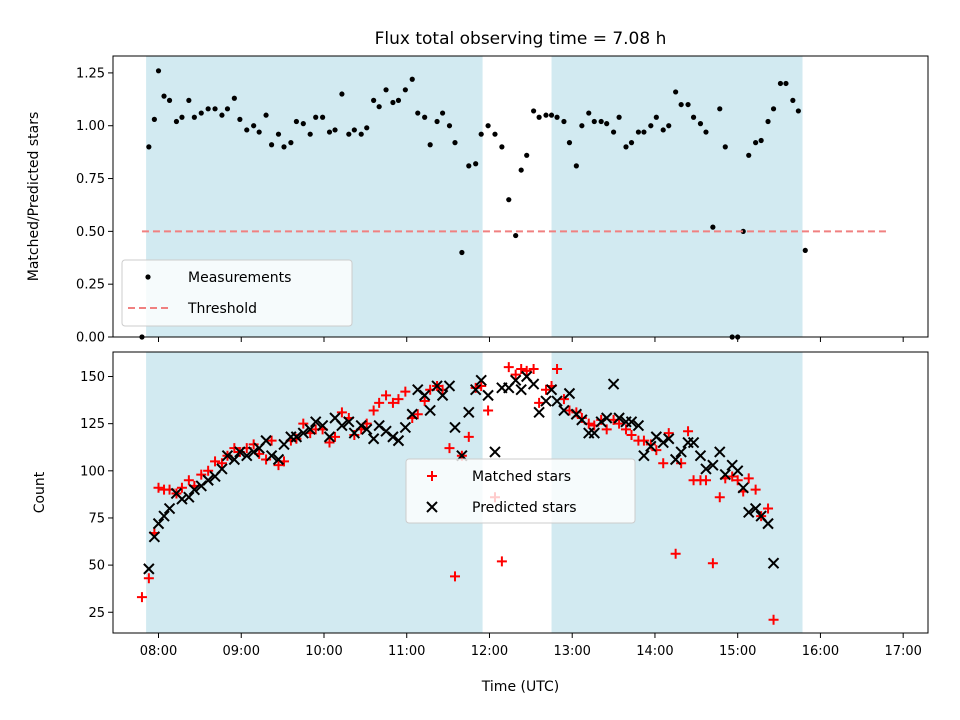 This screenshot has height=720, width=960. I want to click on legend-marker-plus, so click(432, 476).